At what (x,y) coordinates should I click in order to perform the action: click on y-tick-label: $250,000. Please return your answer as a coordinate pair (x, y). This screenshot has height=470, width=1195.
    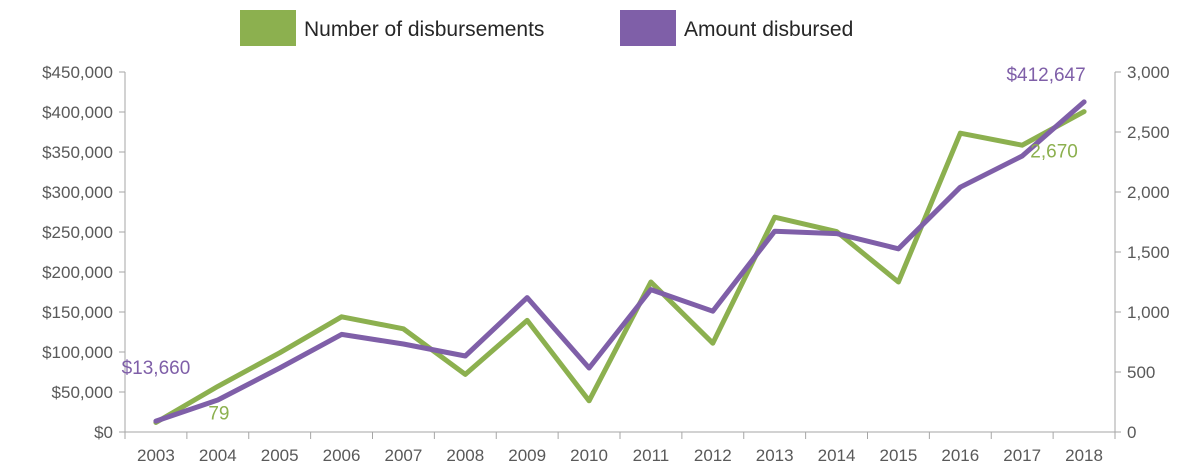
    Looking at the image, I should click on (77, 232).